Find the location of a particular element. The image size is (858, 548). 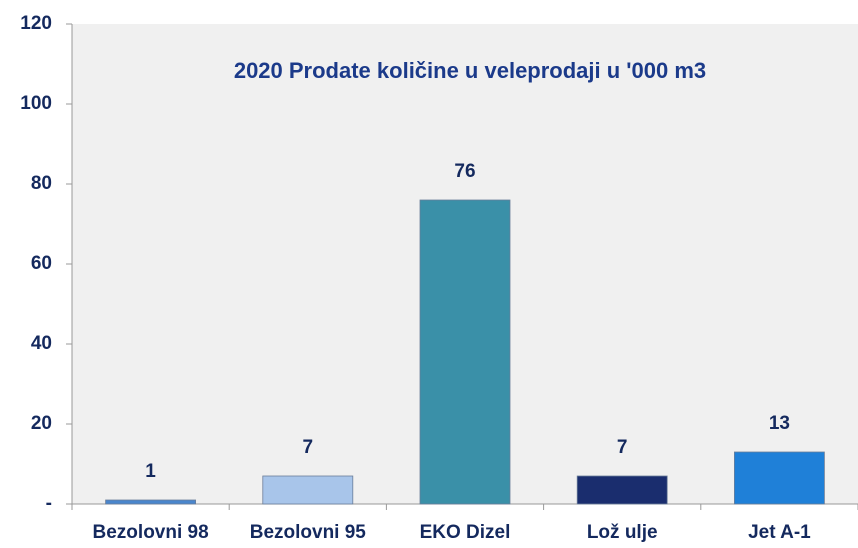

value-label: 13 is located at coordinates (779, 423).